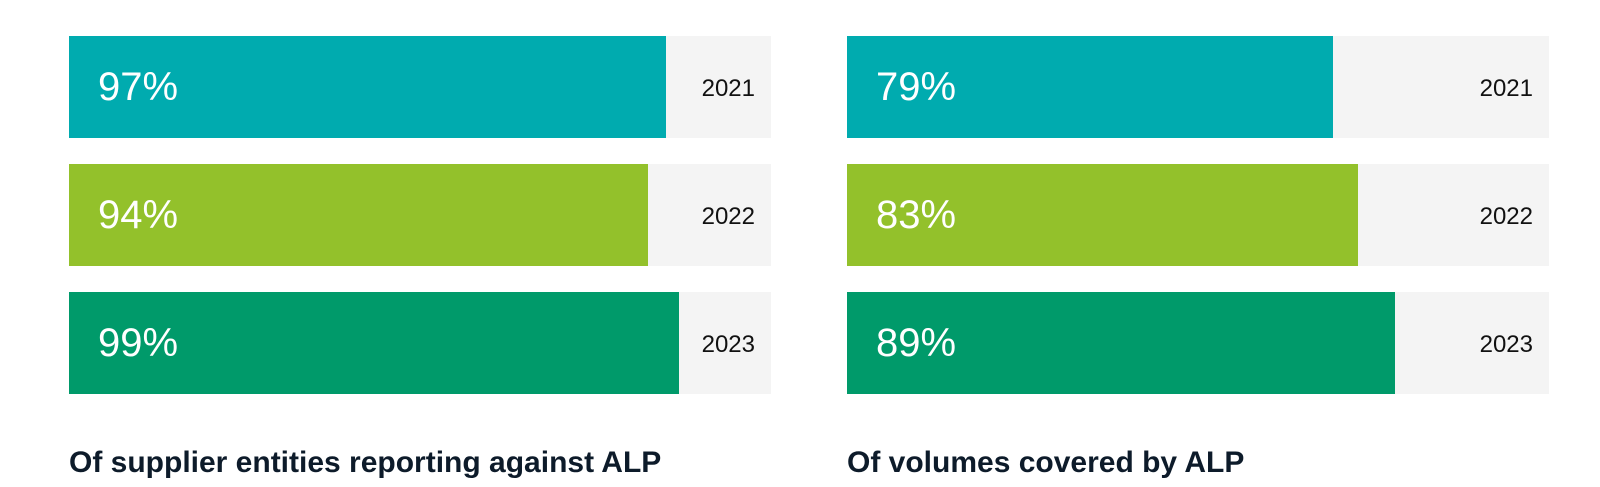 The height and width of the screenshot is (487, 1600). I want to click on bar-row-2021: 79% 2021, so click(1198, 87).